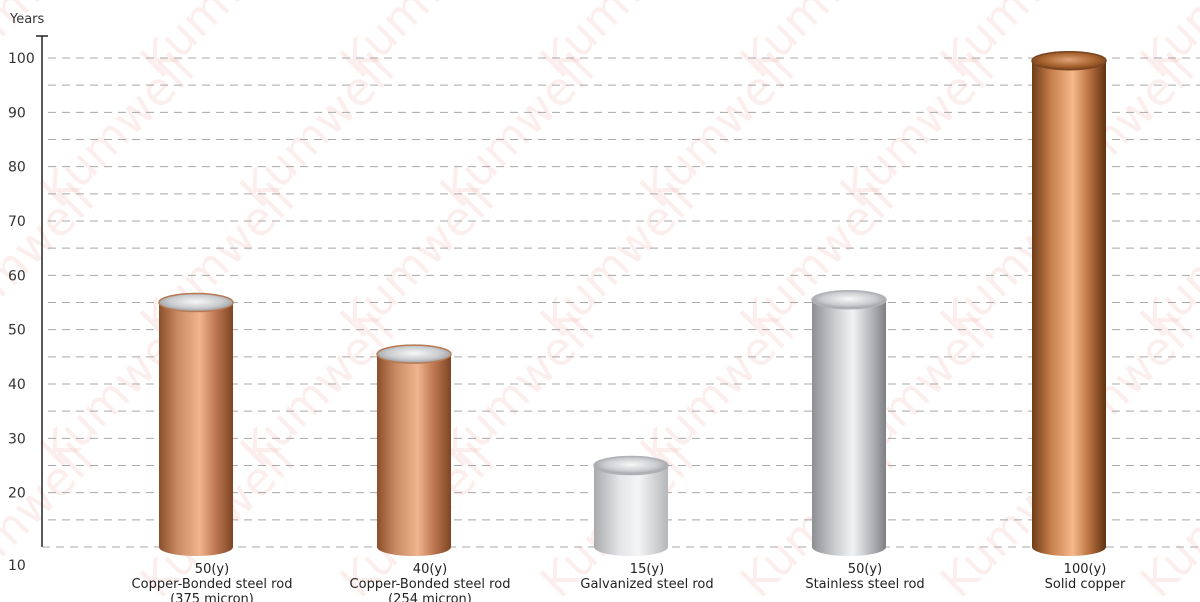 The height and width of the screenshot is (602, 1200). Describe the element at coordinates (17, 385) in the screenshot. I see `y-tick-label: 40` at that location.